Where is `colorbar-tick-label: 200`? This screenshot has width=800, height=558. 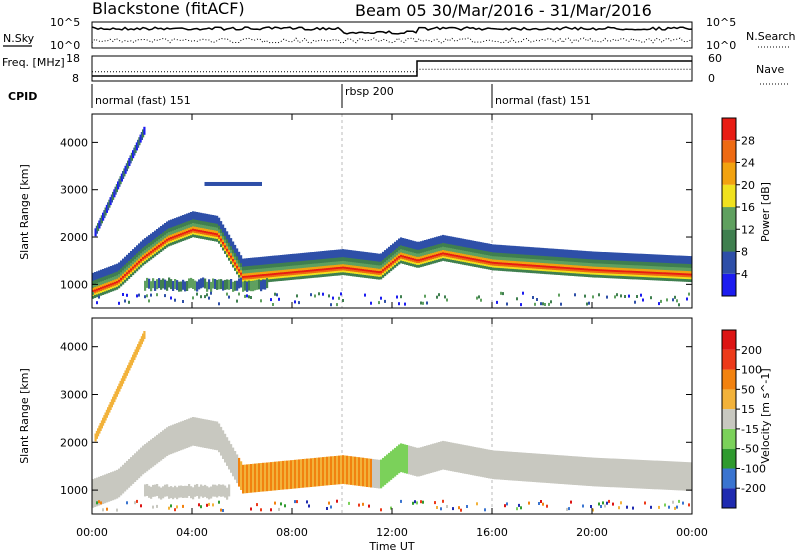 colorbar-tick-label: 200 is located at coordinates (751, 350).